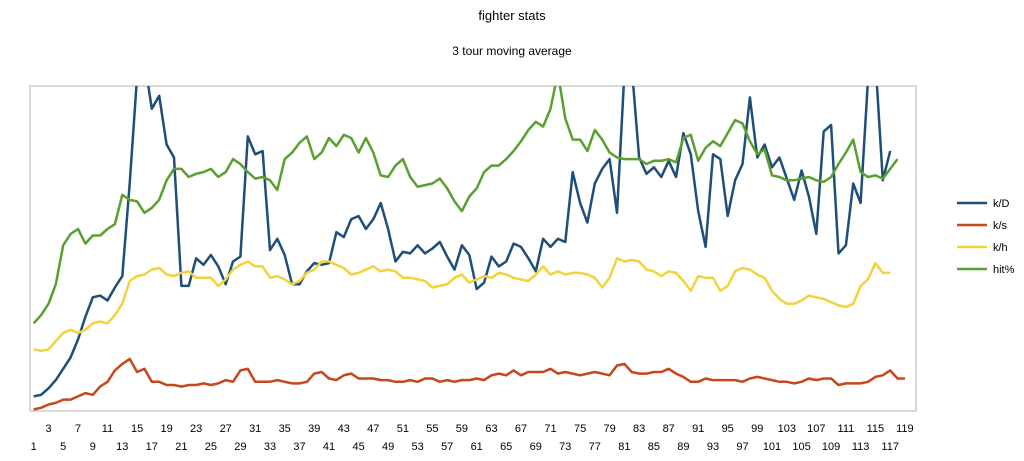 The image size is (1024, 461). Describe the element at coordinates (1004, 270) in the screenshot. I see `legend-label: hit%` at that location.